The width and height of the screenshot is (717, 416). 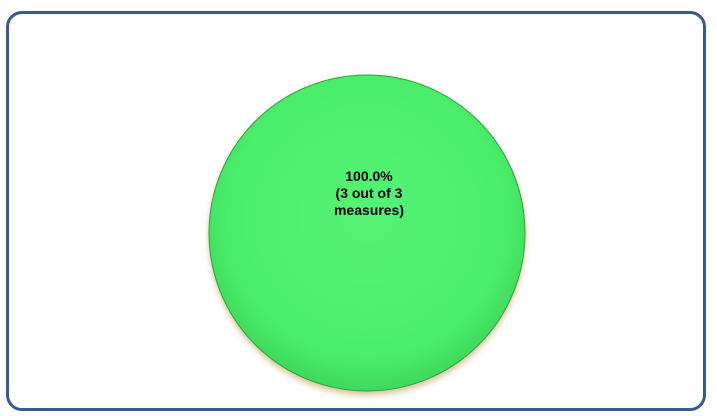 I want to click on pie-slice-label-0: 100.0% (3 out of 3 measures), so click(x=369, y=193).